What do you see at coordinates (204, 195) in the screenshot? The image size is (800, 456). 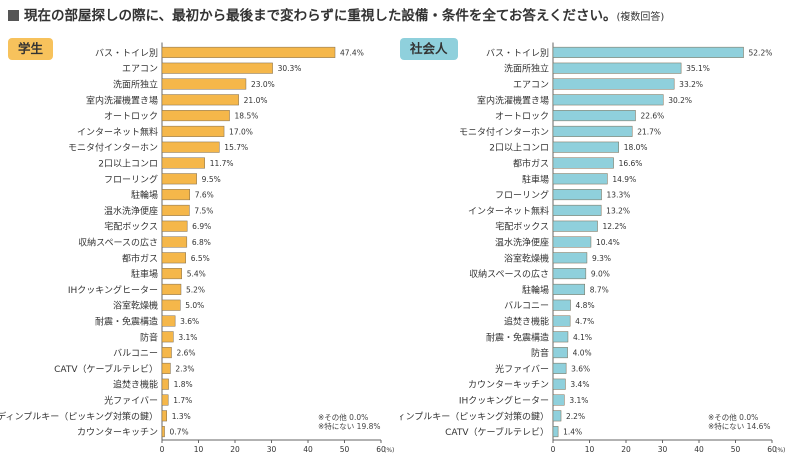 I see `value-label: 7.6%` at bounding box center [204, 195].